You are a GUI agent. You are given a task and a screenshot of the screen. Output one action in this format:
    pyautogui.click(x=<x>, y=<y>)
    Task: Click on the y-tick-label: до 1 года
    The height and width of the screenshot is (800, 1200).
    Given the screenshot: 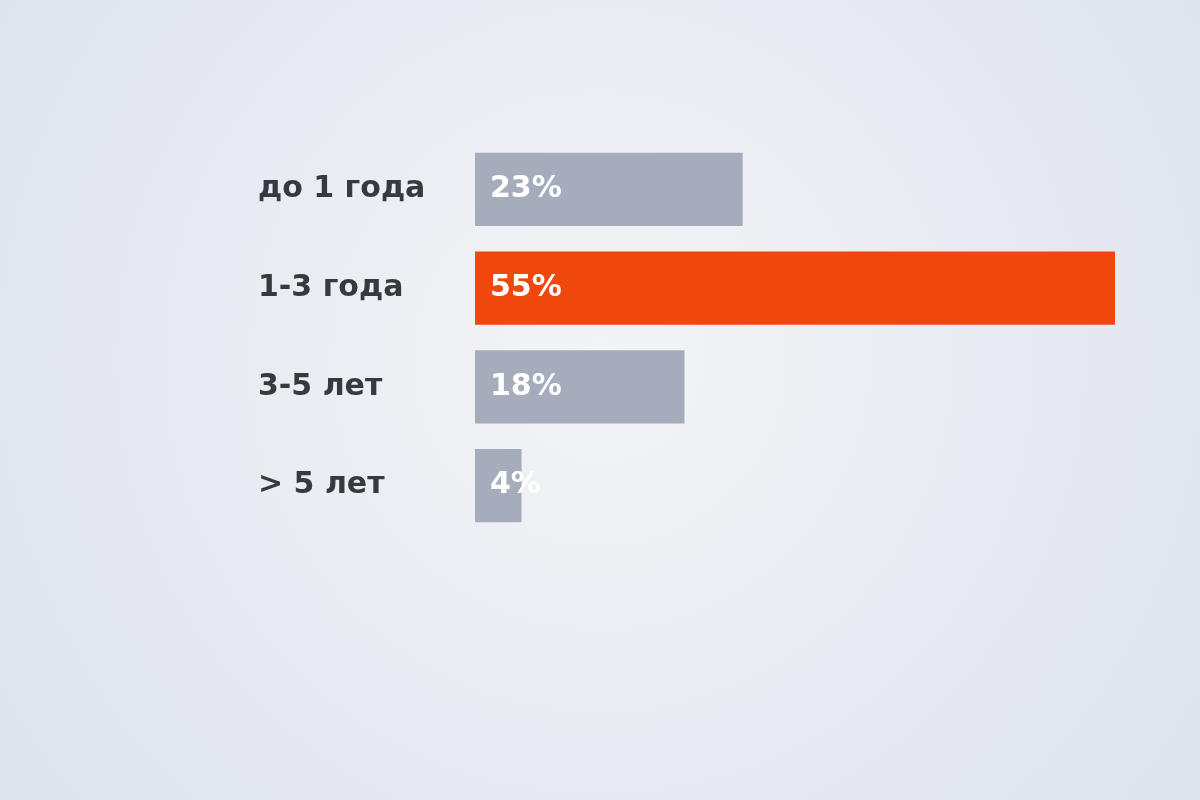 What is the action you would take?
    pyautogui.click(x=342, y=187)
    